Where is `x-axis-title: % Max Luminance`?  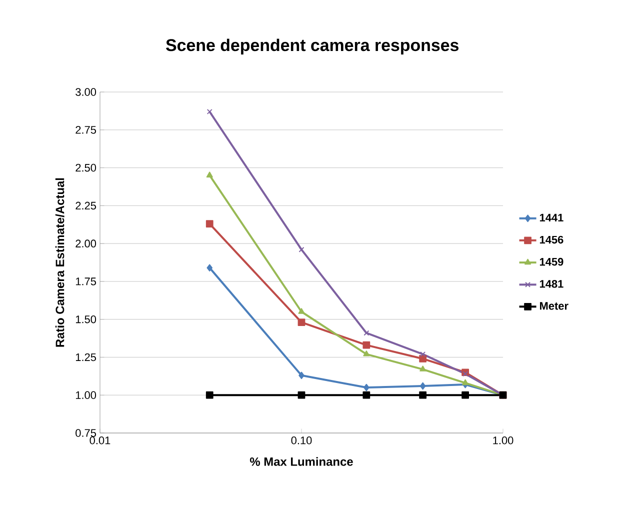 x-axis-title: % Max Luminance is located at coordinates (301, 461).